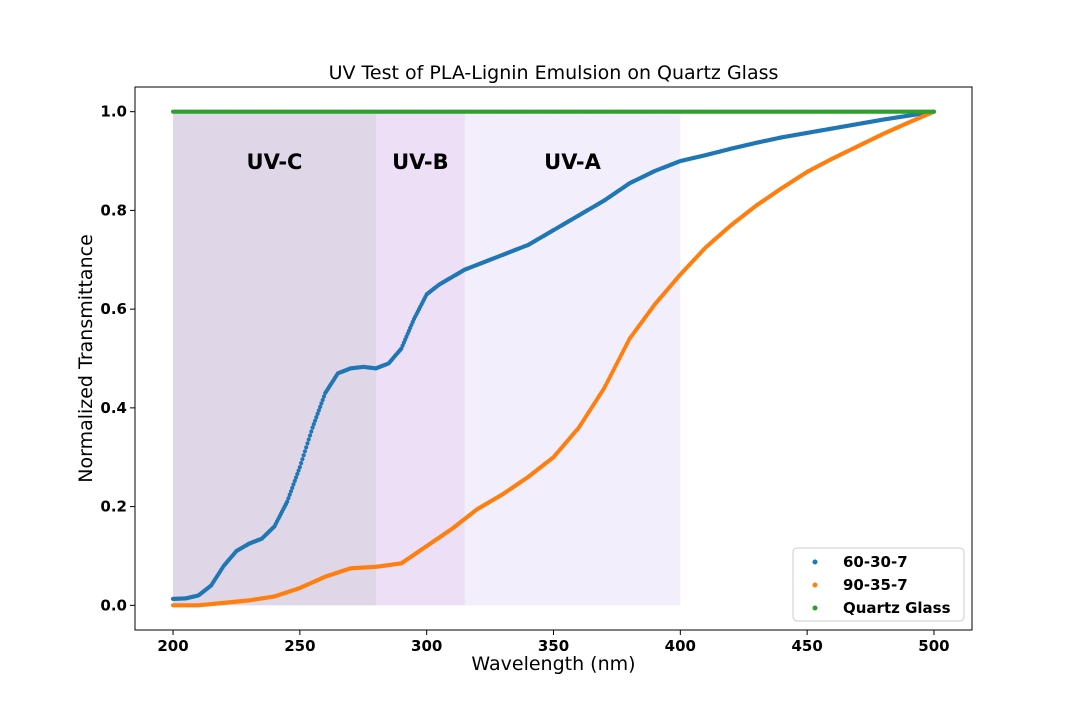 The height and width of the screenshot is (720, 1080). I want to click on legend-box, so click(878, 584).